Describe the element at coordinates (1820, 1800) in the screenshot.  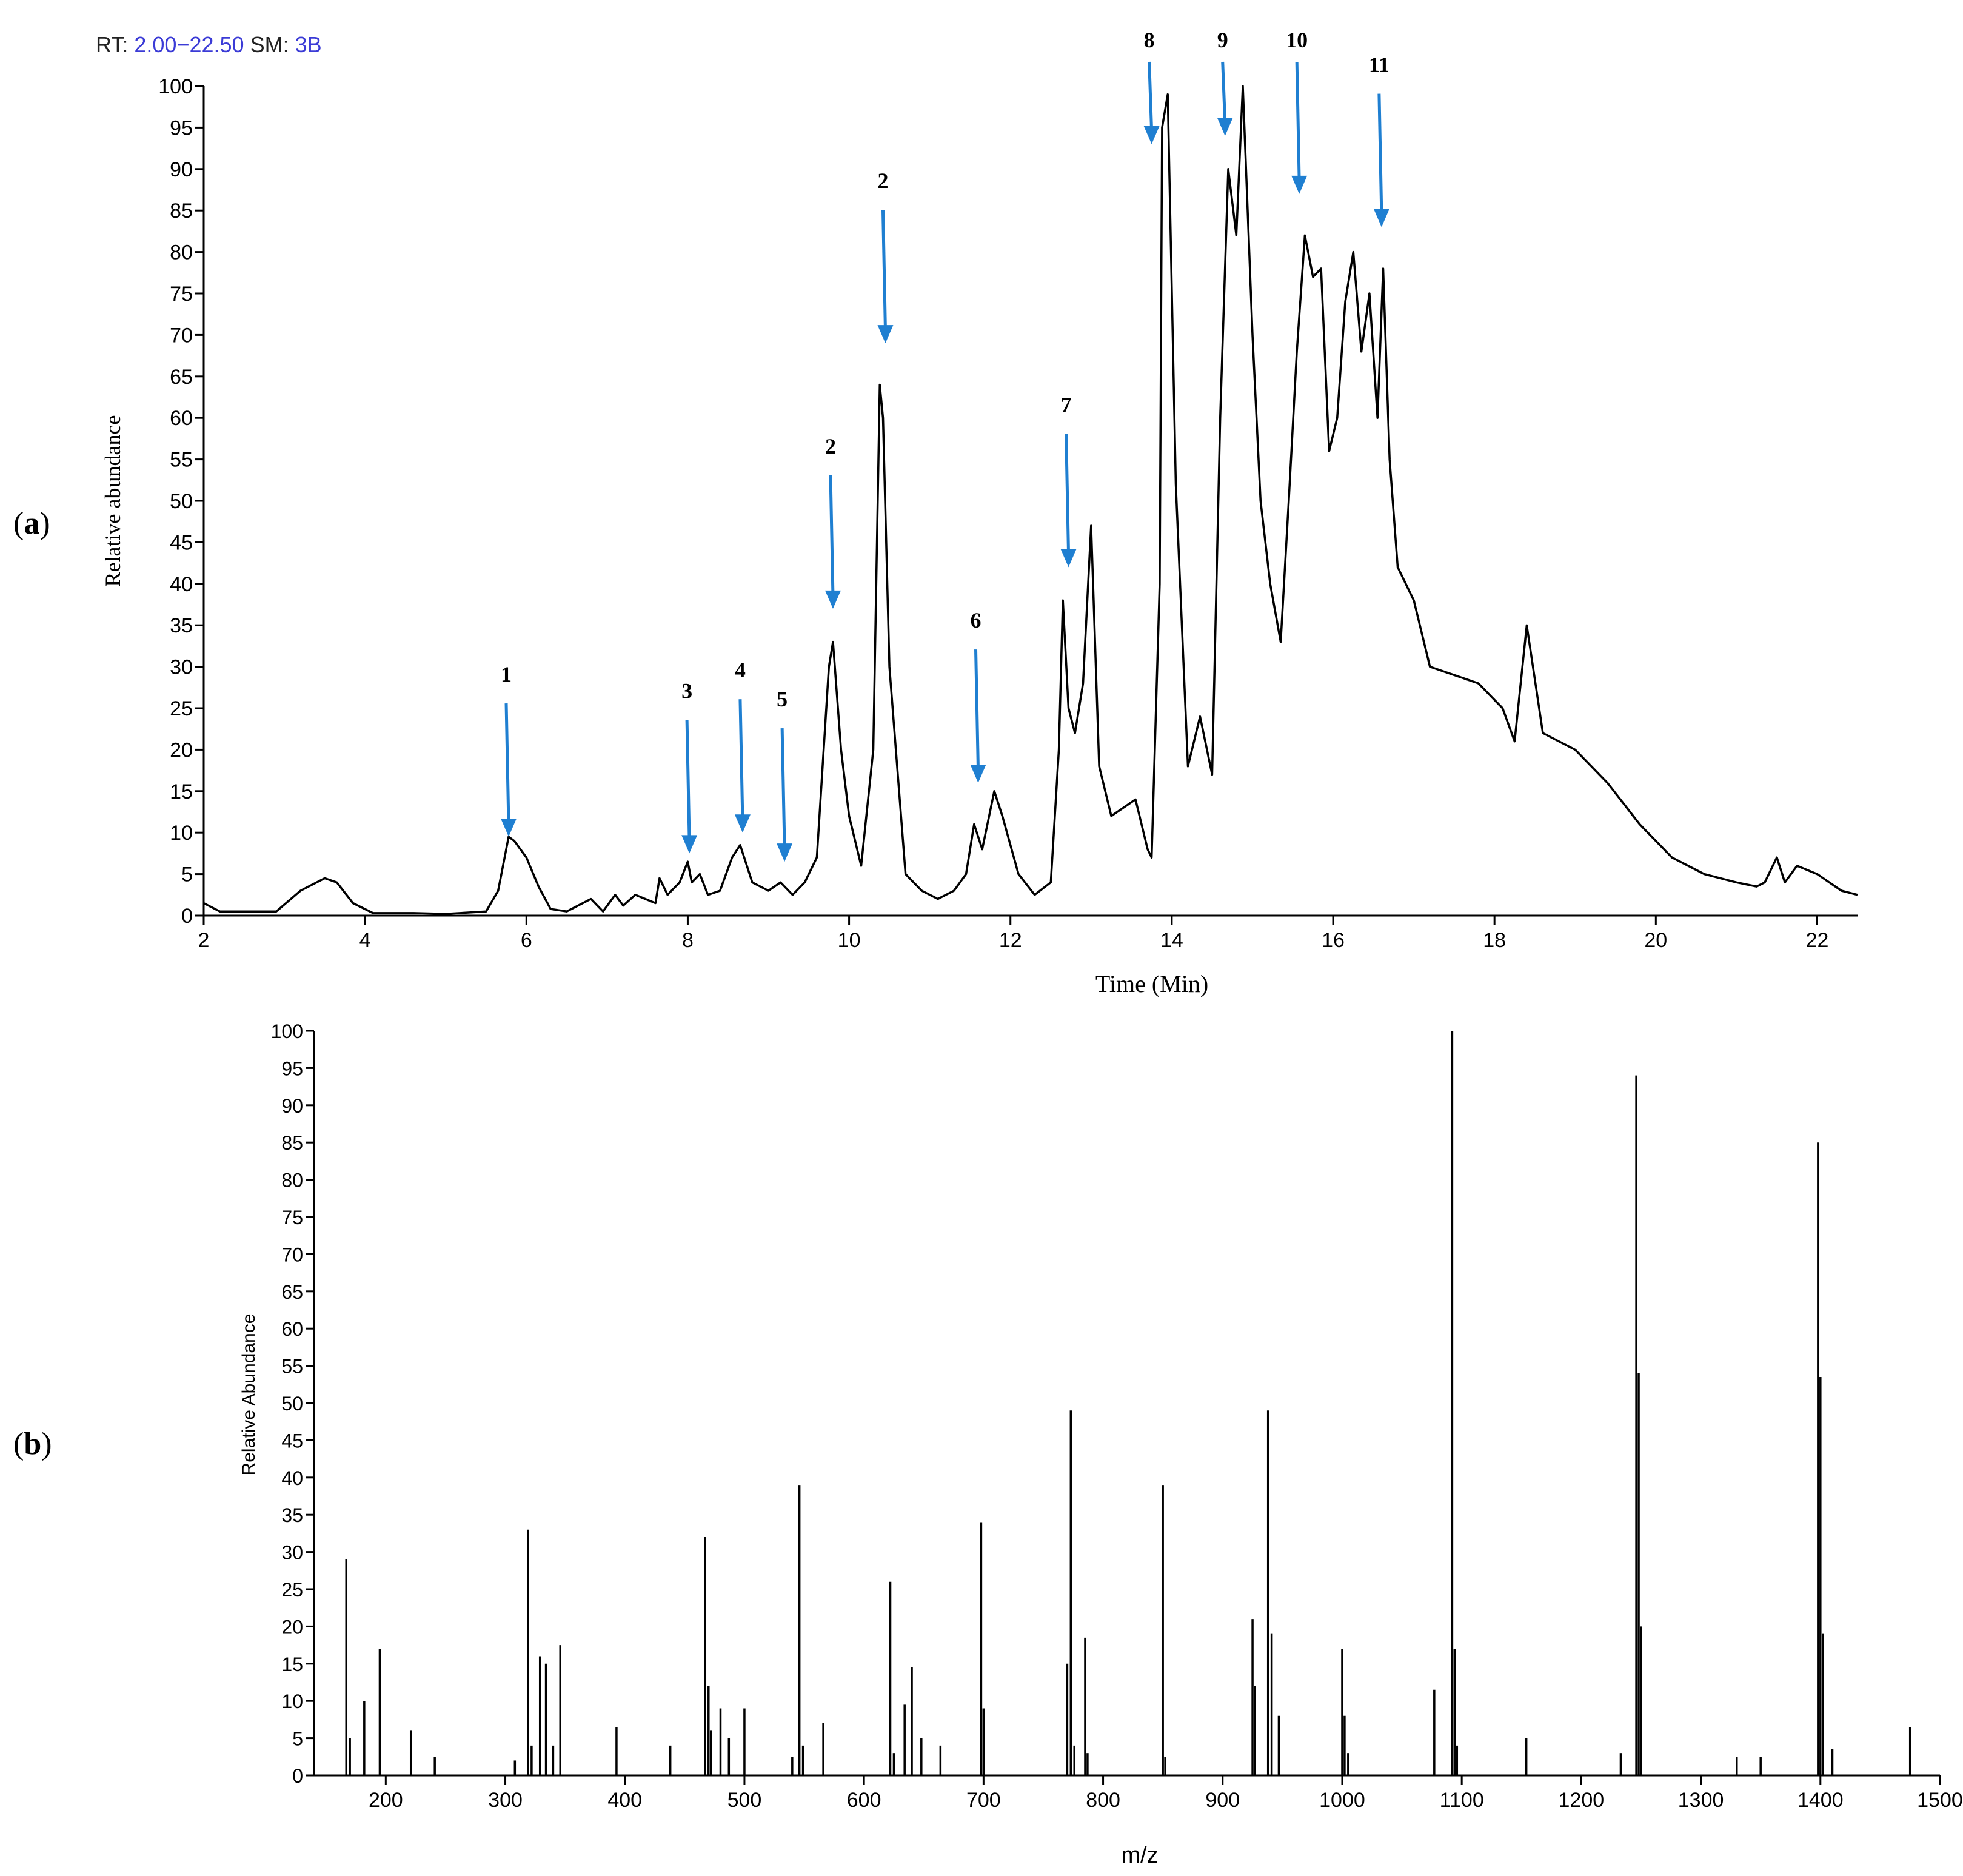
I see `x-tick-label: 1400` at that location.